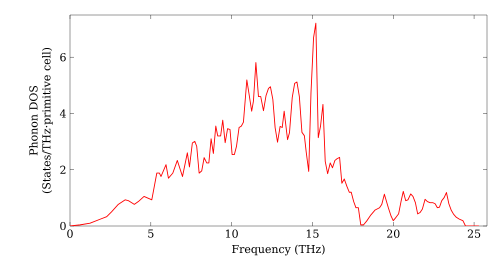 The height and width of the screenshot is (280, 500). I want to click on x-axis-title: Frequency (THz), so click(278, 250).